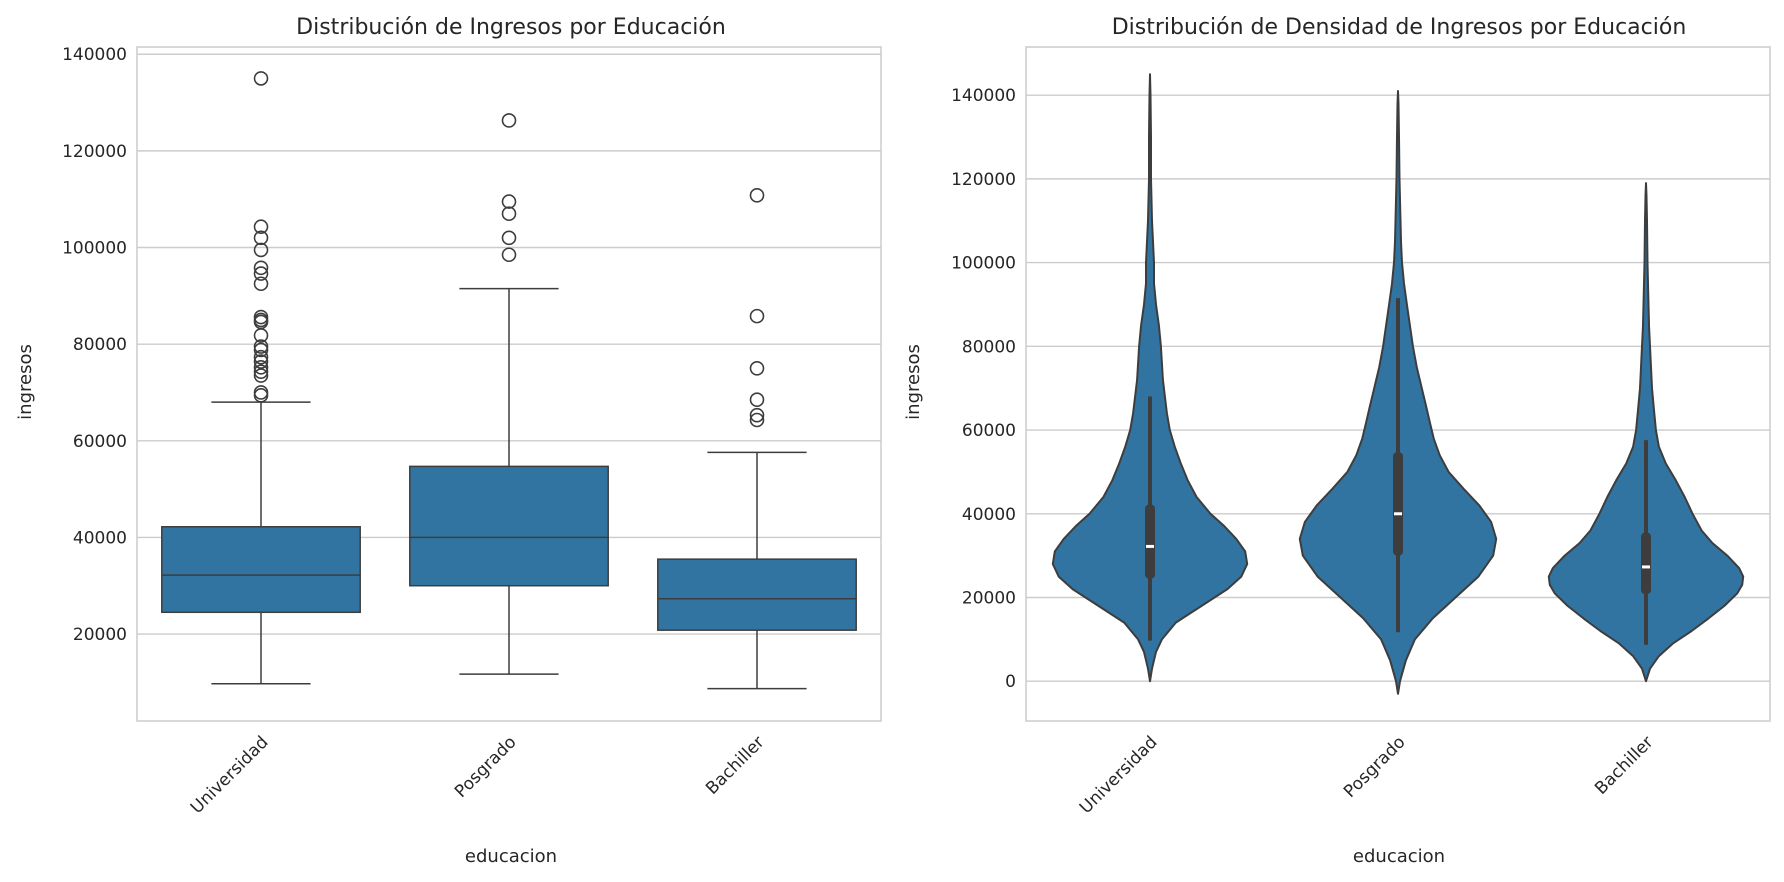 This screenshot has width=1784, height=882. I want to click on violin-xtick-label: Posgrado, so click(1375, 767).